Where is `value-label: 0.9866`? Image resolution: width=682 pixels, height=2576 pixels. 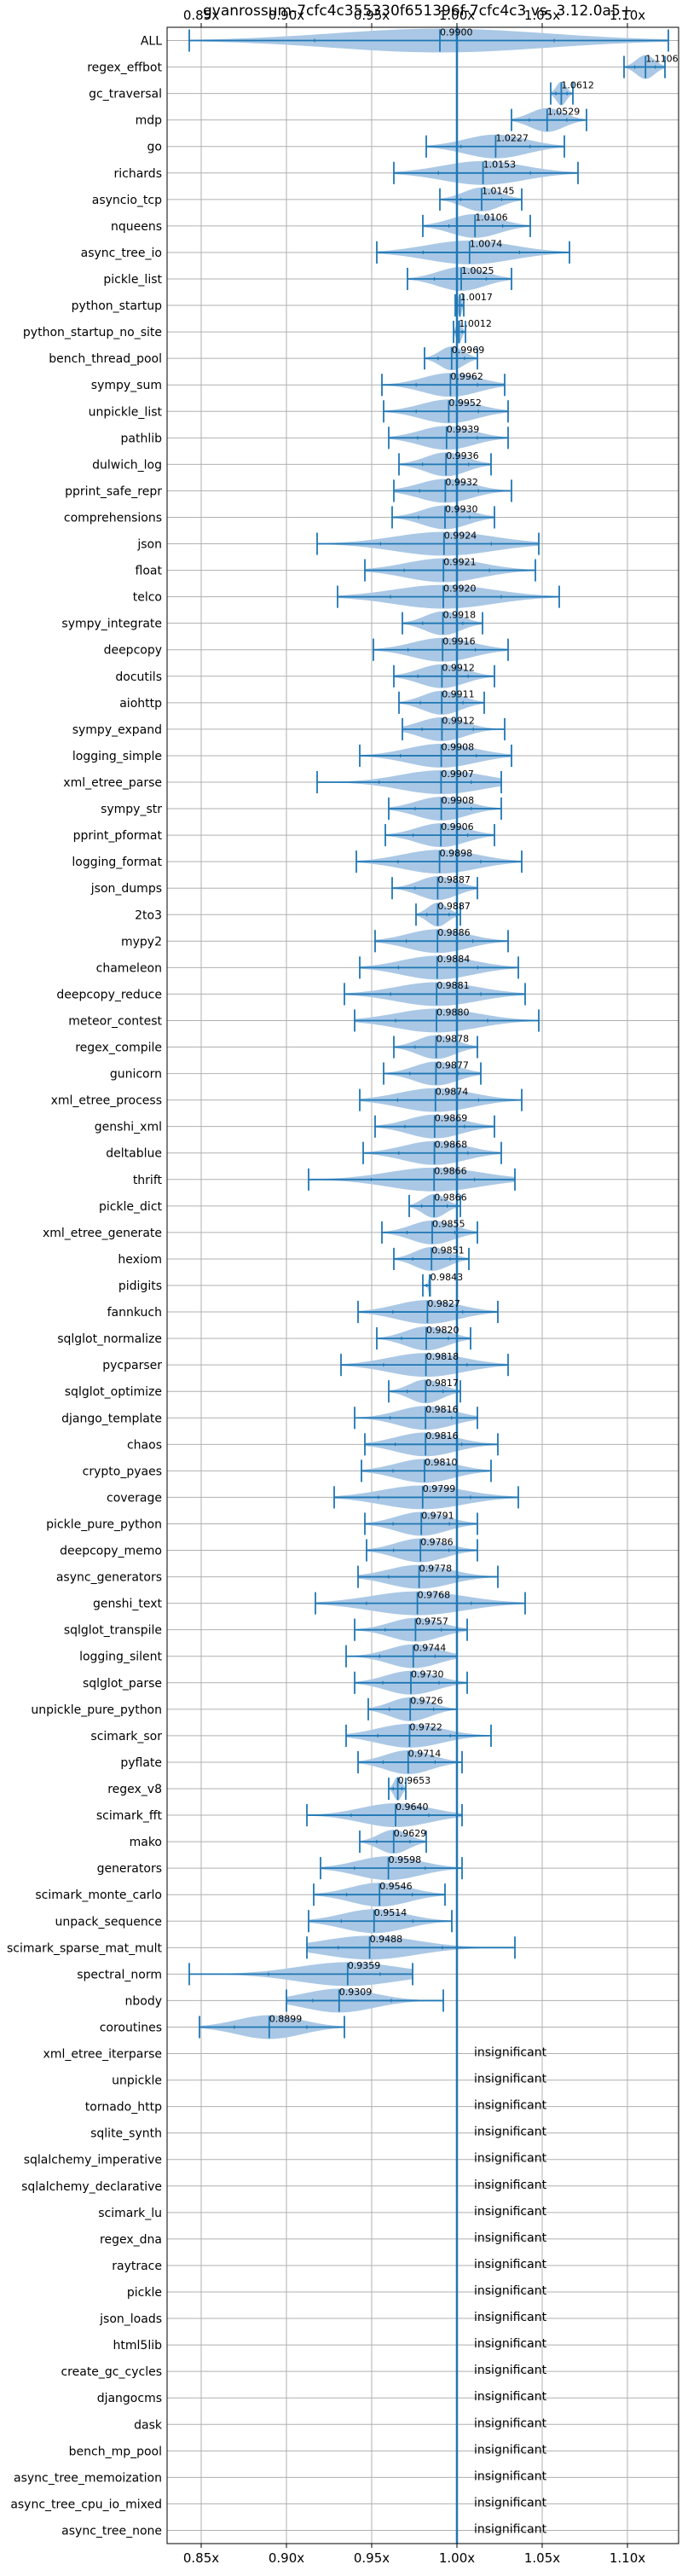 value-label: 0.9866 is located at coordinates (451, 1198).